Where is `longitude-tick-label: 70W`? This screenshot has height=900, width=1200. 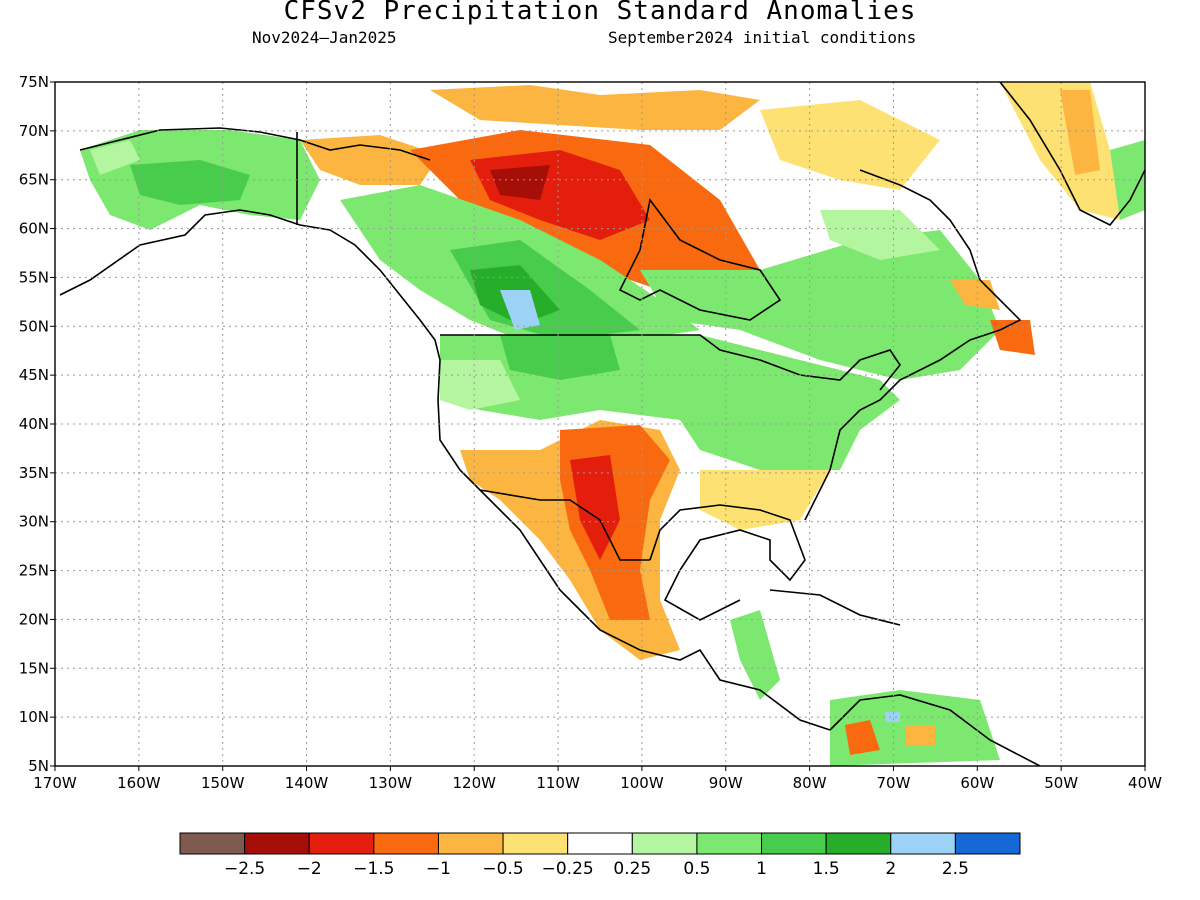
longitude-tick-label: 70W is located at coordinates (894, 783).